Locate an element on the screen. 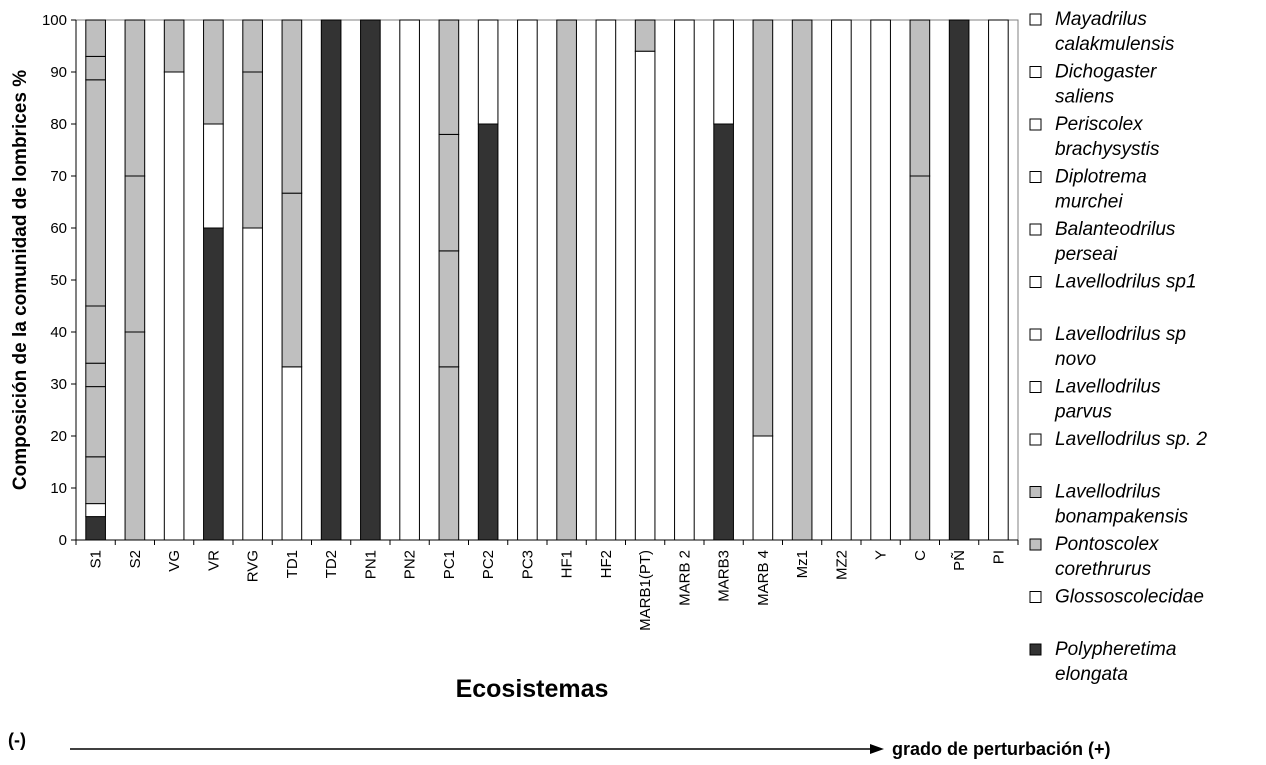 The height and width of the screenshot is (765, 1266). x-tick-label: PN1 is located at coordinates (370, 564).